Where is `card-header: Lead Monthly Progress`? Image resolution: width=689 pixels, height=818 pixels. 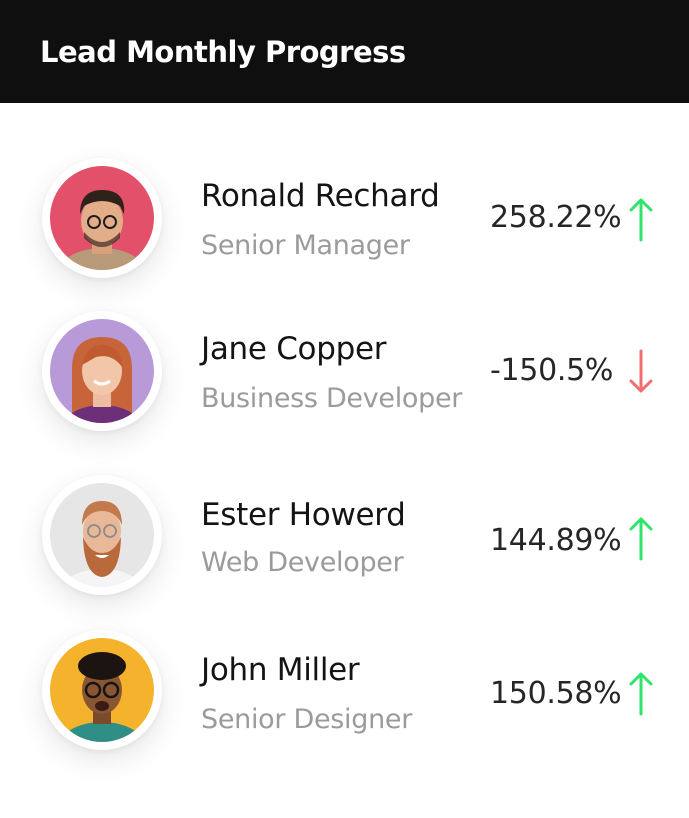 card-header: Lead Monthly Progress is located at coordinates (344, 51).